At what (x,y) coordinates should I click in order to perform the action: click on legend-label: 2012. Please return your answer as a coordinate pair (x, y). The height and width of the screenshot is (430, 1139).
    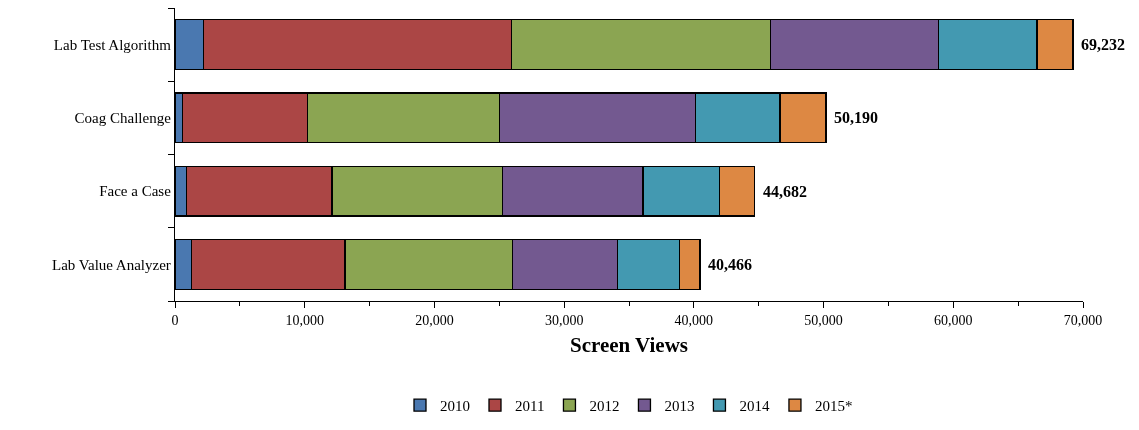
    Looking at the image, I should click on (604, 406).